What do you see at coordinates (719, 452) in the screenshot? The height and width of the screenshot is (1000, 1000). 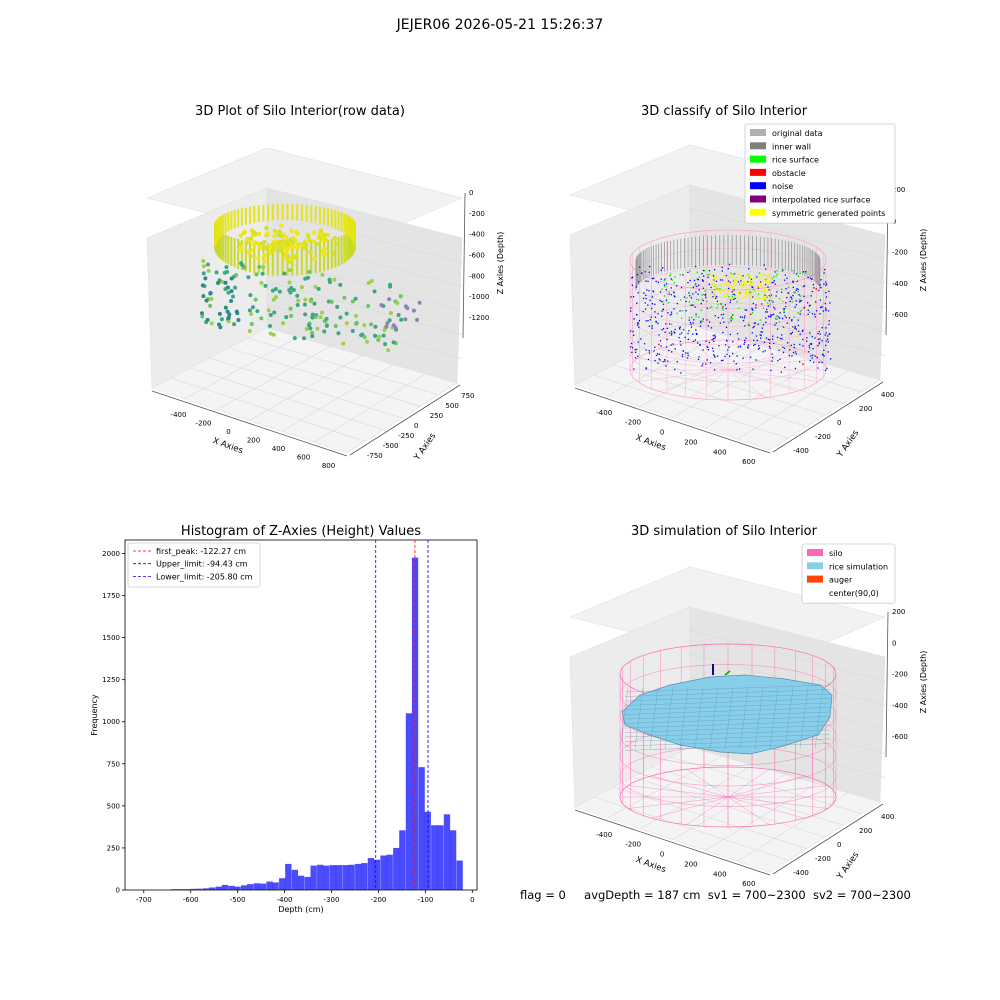 I see `p2-xtick-label: 400` at bounding box center [719, 452].